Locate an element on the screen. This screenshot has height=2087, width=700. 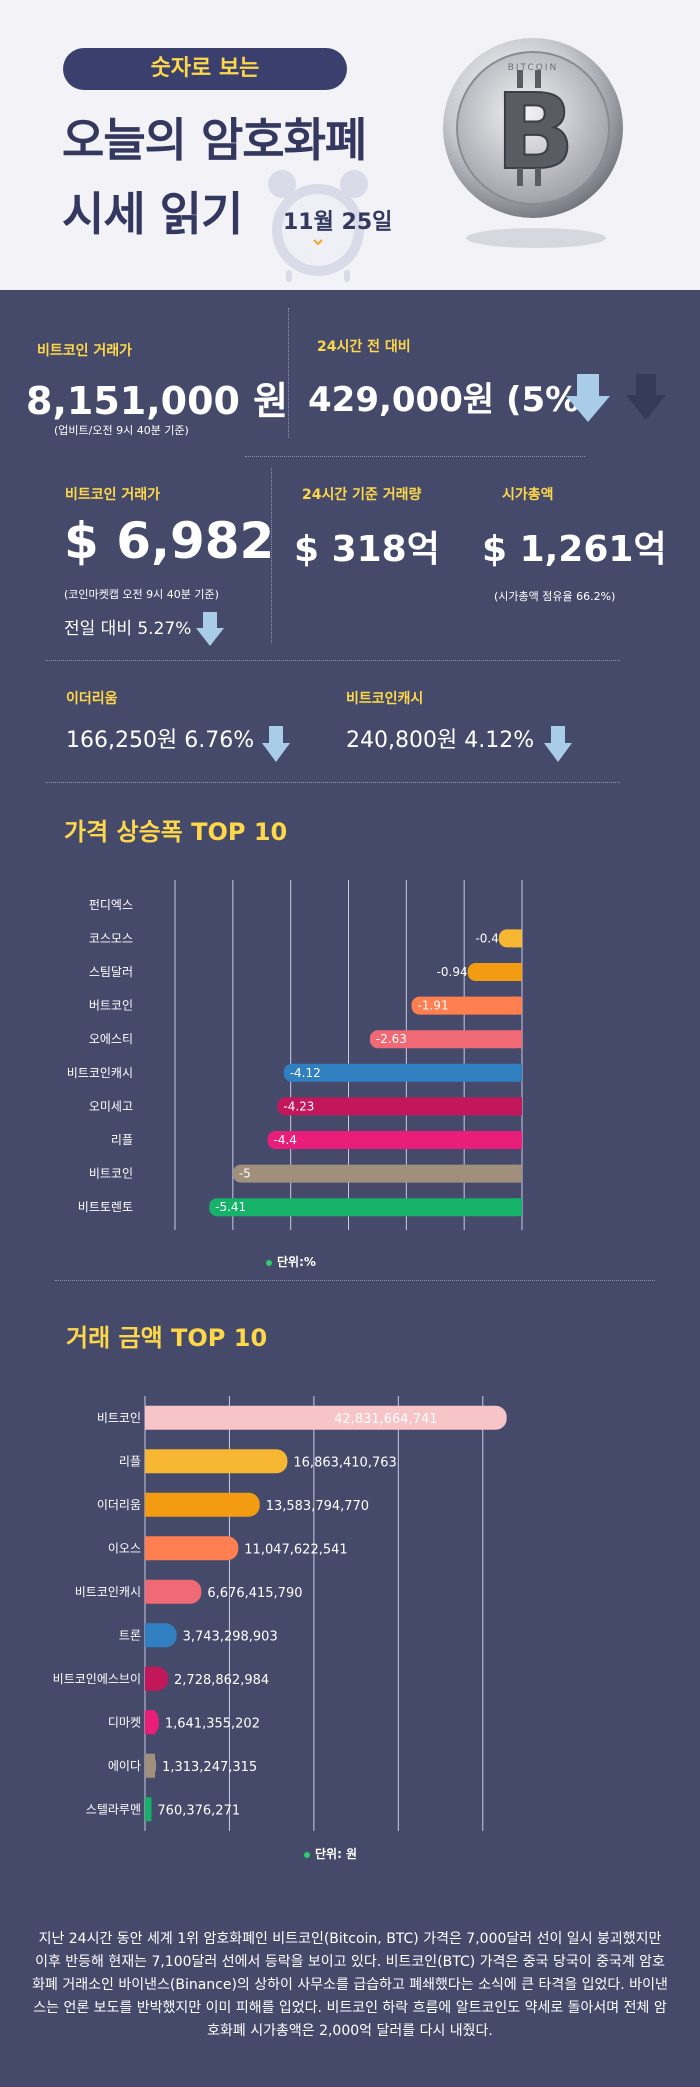
category-label: 오미세고 is located at coordinates (111, 1106).